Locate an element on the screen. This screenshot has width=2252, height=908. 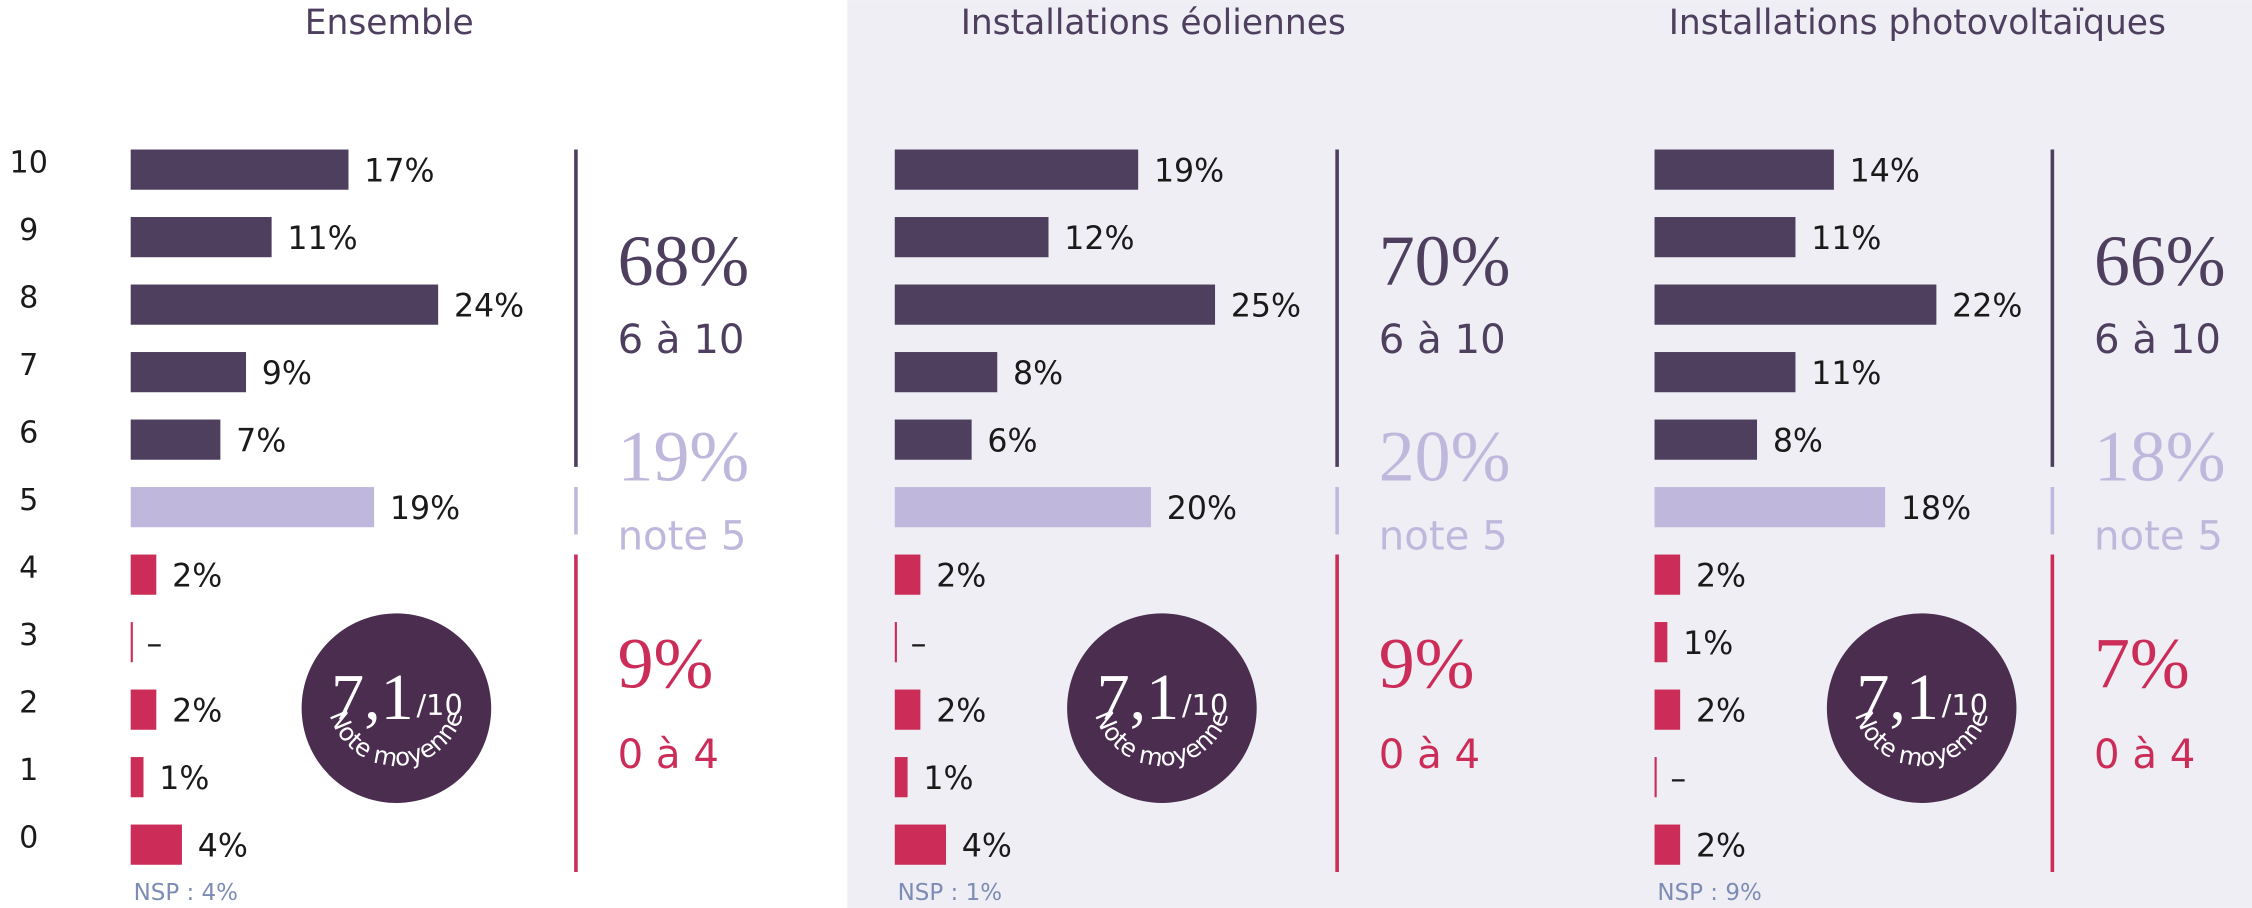
chart-title: Installations photovoltaïques is located at coordinates (1917, 23).